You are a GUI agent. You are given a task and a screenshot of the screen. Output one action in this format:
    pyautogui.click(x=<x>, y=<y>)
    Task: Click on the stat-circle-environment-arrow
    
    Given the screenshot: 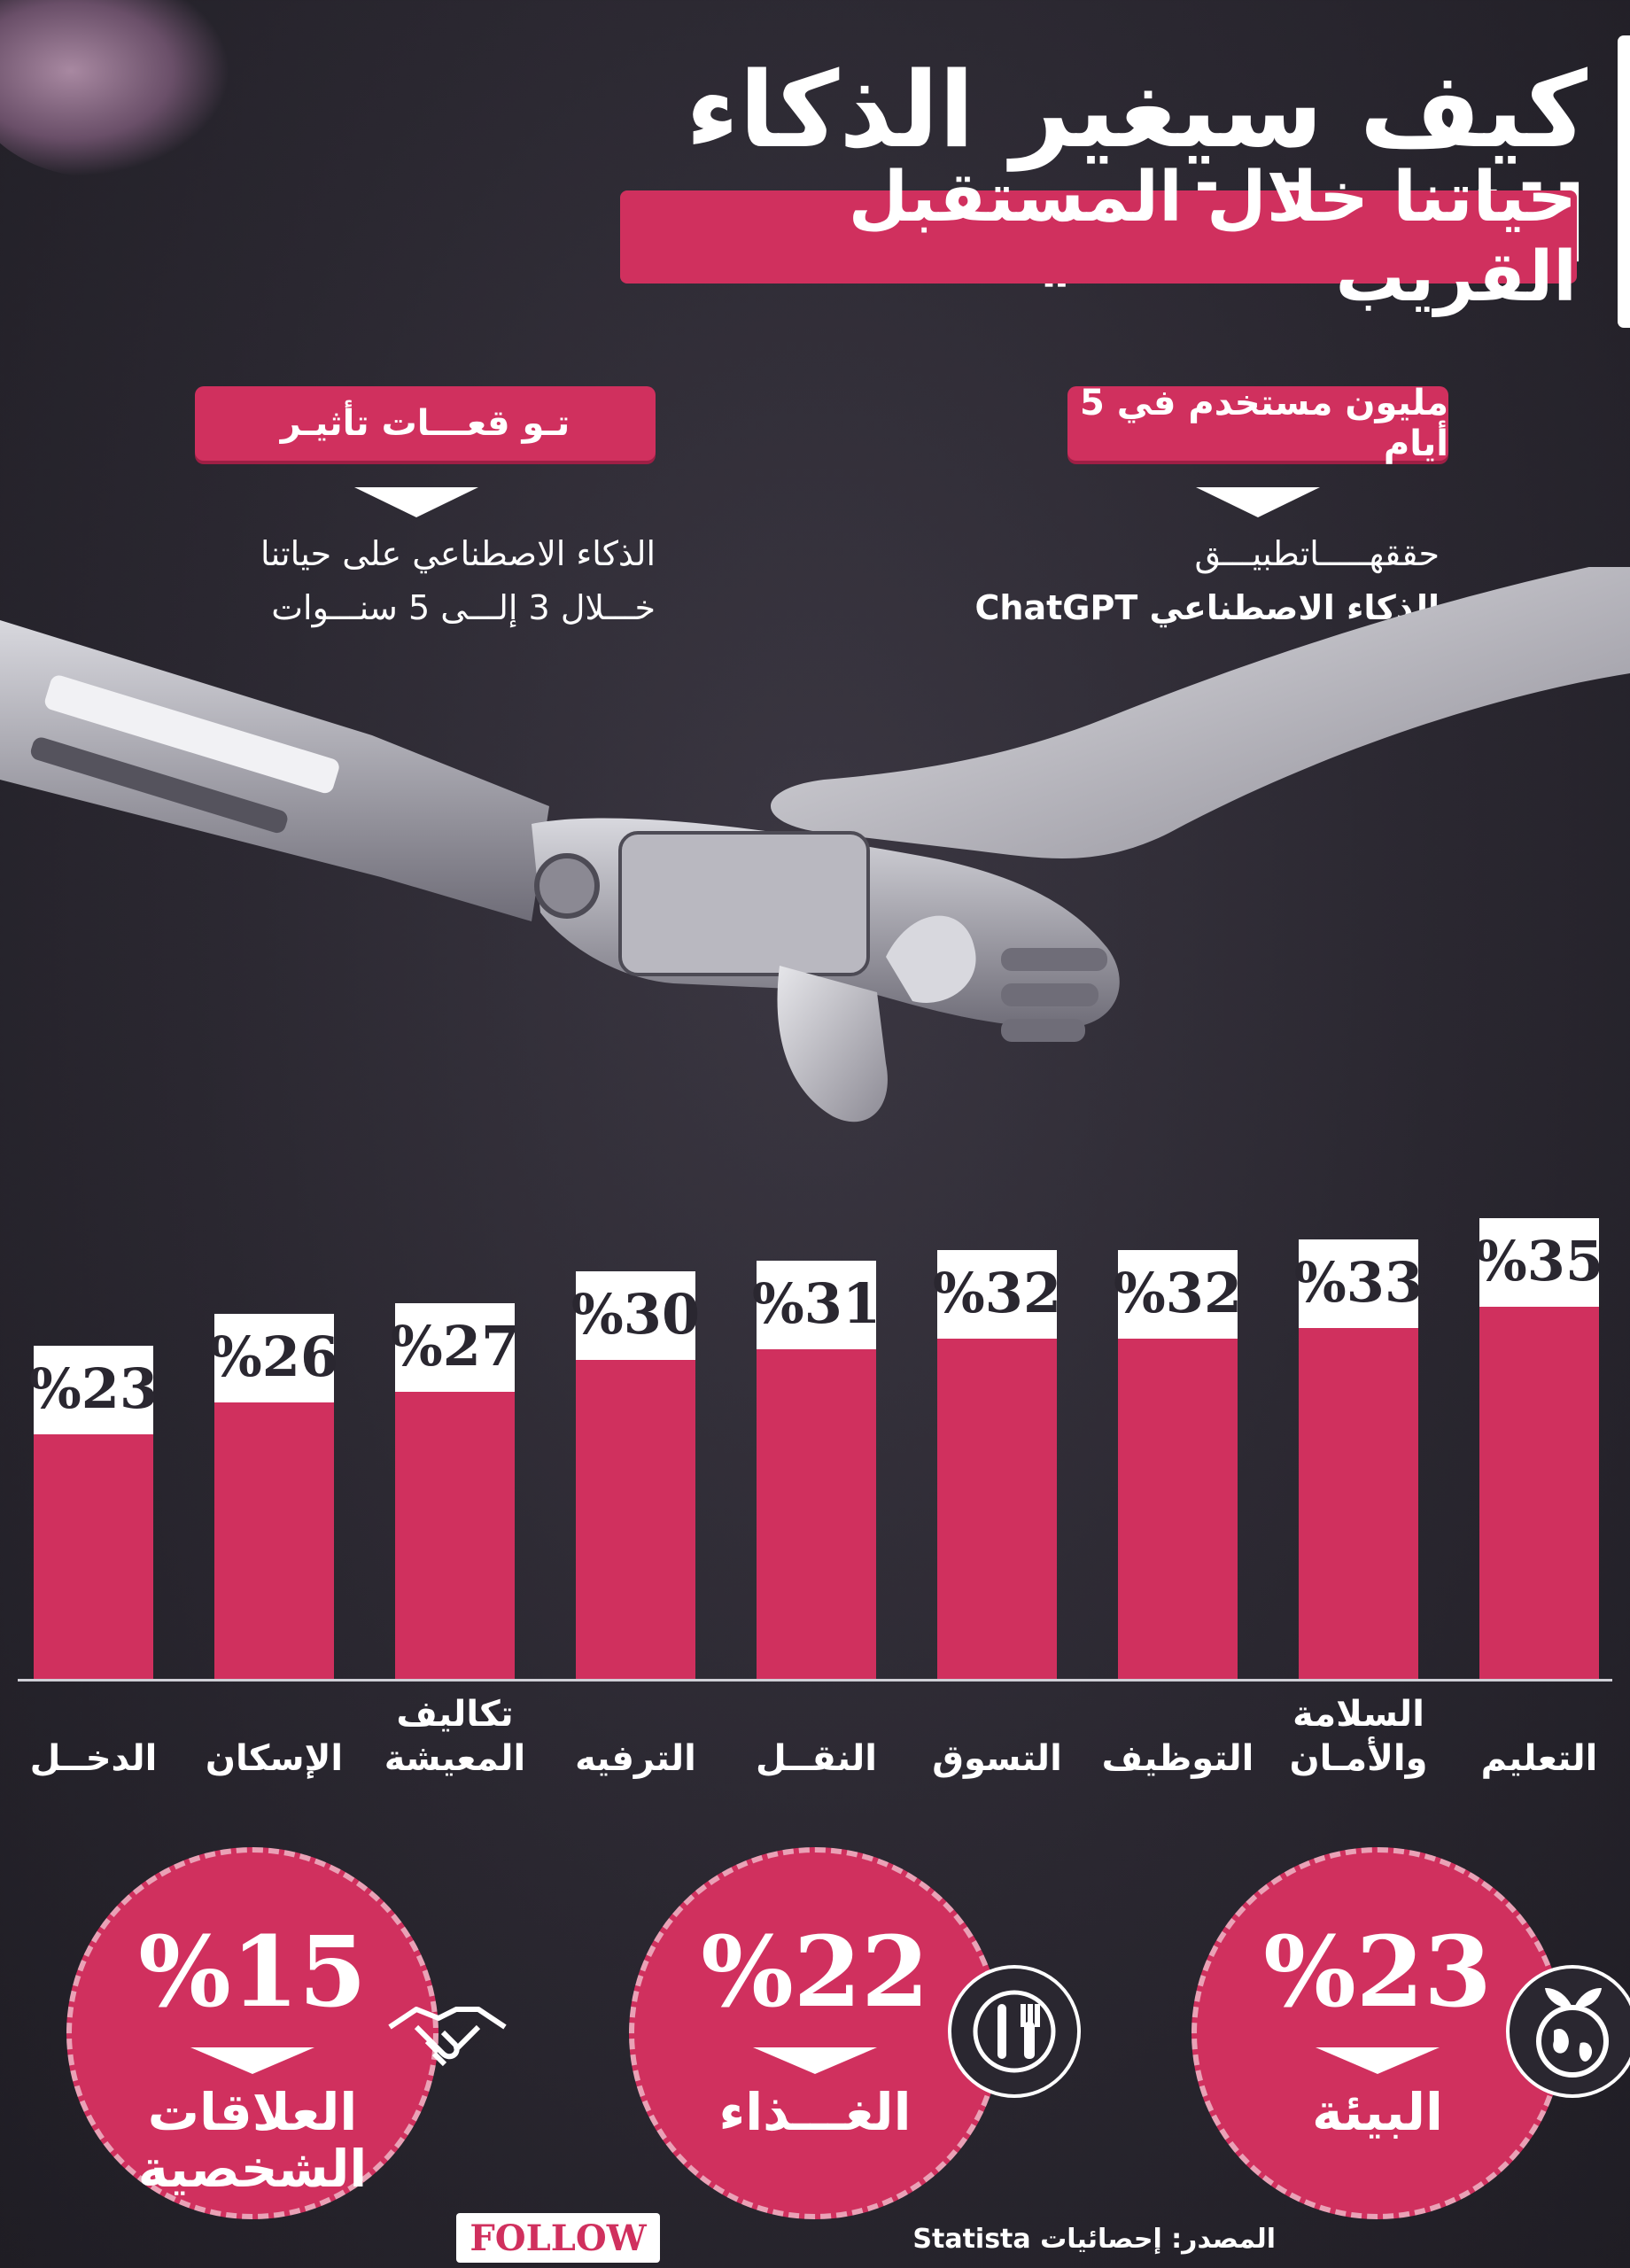 What is the action you would take?
    pyautogui.click(x=1378, y=2060)
    